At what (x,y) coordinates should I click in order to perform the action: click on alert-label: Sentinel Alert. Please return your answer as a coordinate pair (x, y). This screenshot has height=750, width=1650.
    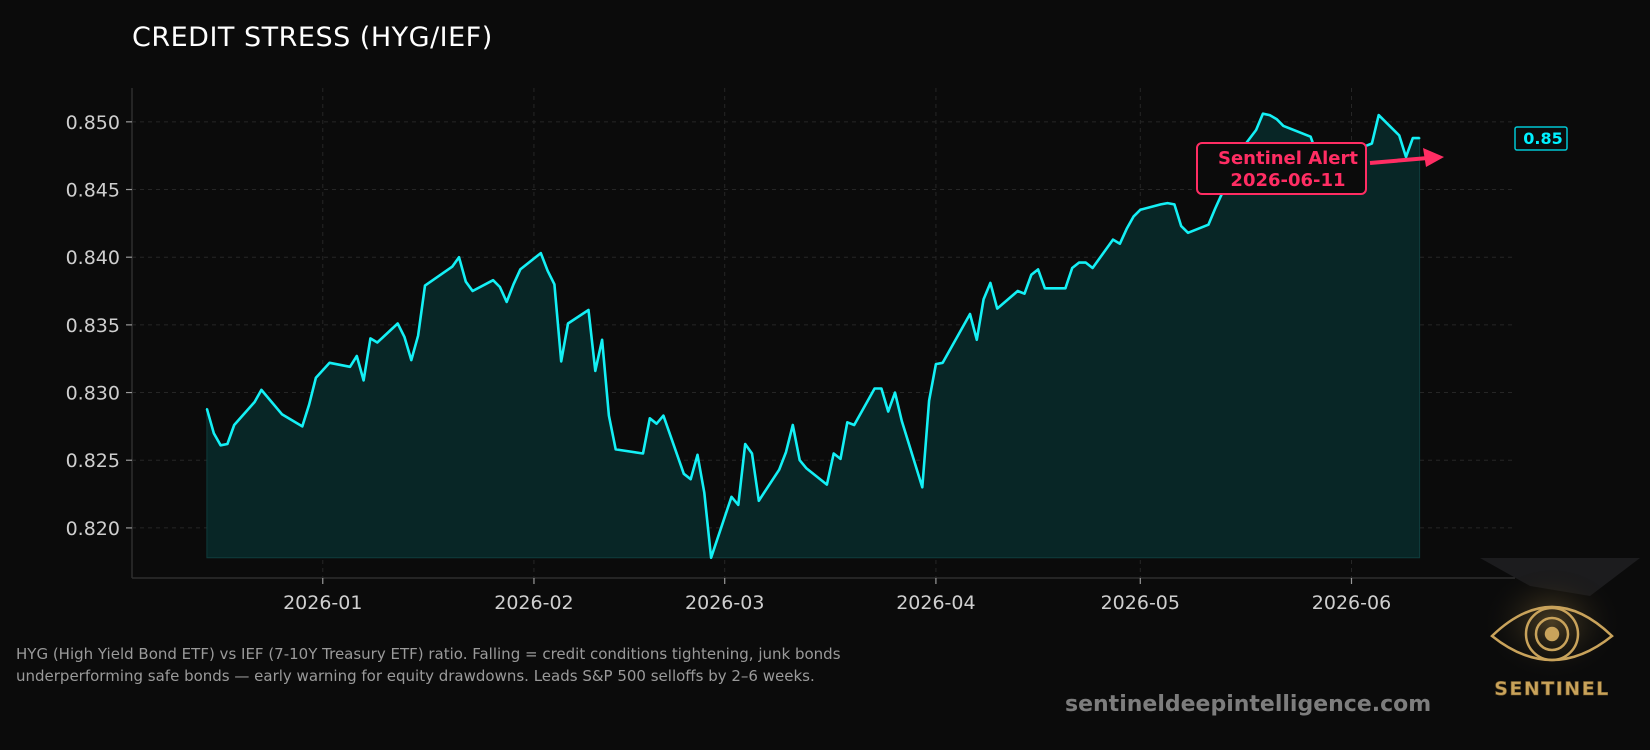
    Looking at the image, I should click on (1288, 158).